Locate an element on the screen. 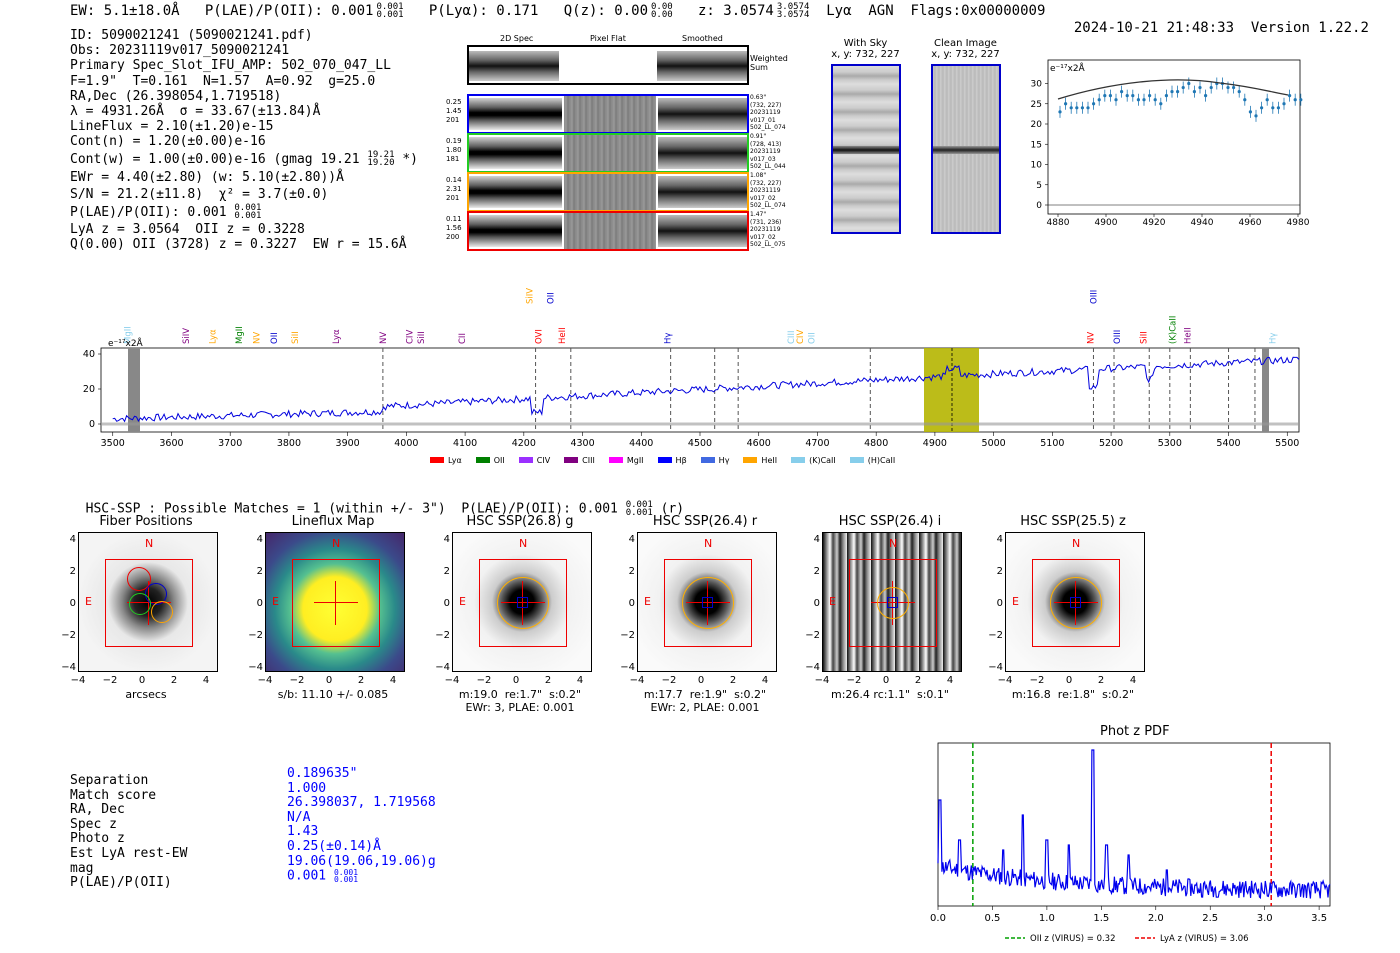 This screenshot has width=1400, height=953. spectral-line-label: OII is located at coordinates (813, 338).